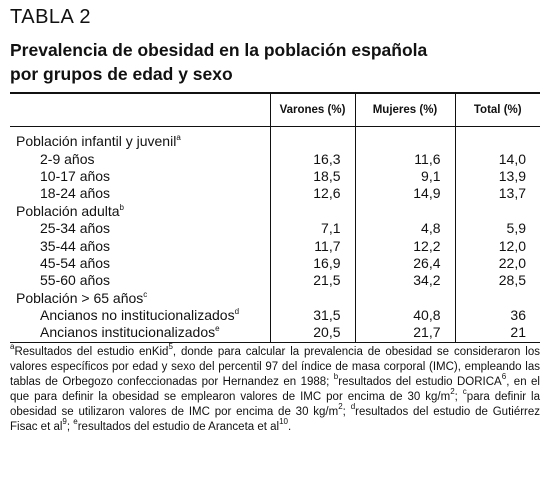 This screenshot has width=552, height=477. What do you see at coordinates (312, 281) in the screenshot?
I see `value-cell: 21,5` at bounding box center [312, 281].